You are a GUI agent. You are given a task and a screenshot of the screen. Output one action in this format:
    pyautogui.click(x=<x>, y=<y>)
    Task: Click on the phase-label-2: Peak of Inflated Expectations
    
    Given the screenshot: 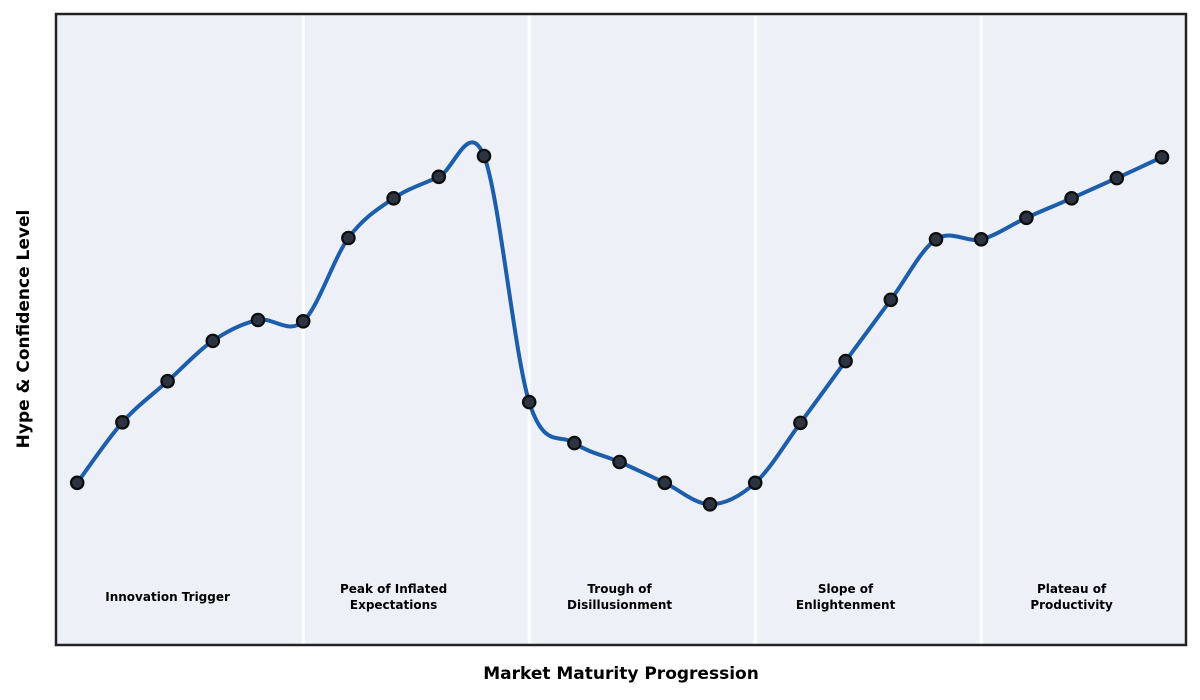 What is the action you would take?
    pyautogui.click(x=393, y=597)
    